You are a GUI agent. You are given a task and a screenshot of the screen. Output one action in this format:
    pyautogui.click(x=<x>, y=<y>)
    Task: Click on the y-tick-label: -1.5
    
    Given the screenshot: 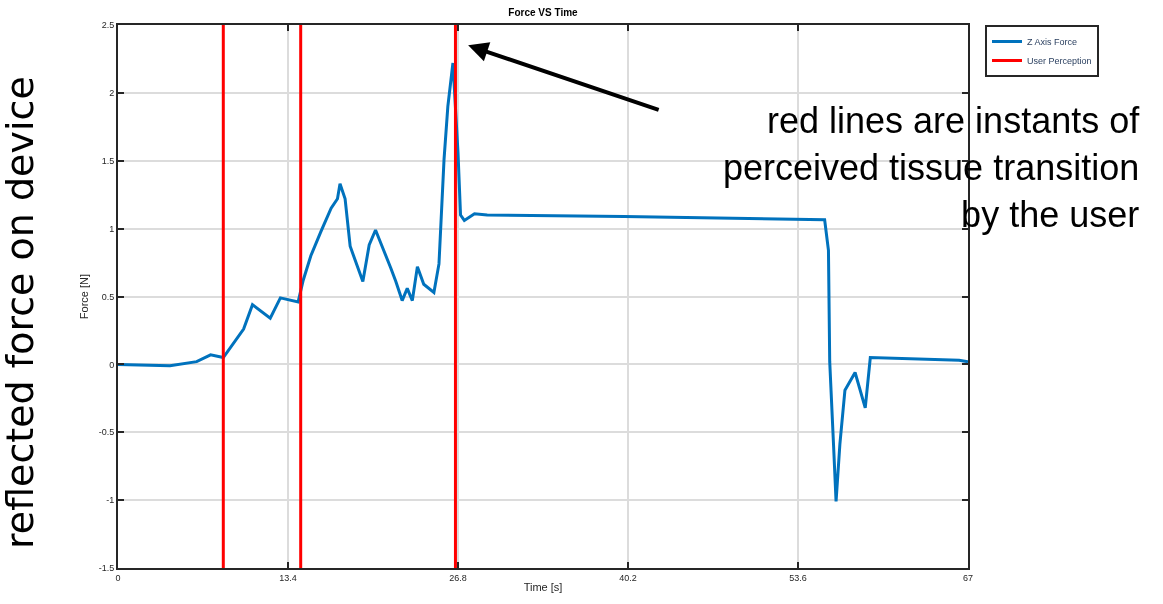 What is the action you would take?
    pyautogui.click(x=106, y=568)
    